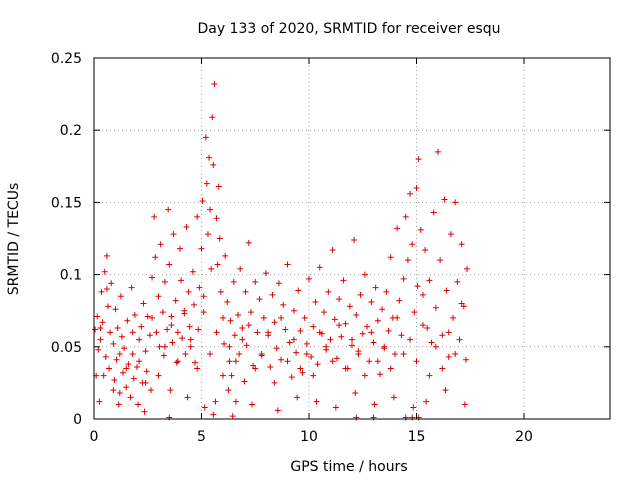  Describe the element at coordinates (309, 437) in the screenshot. I see `x-tick-label: 10` at that location.